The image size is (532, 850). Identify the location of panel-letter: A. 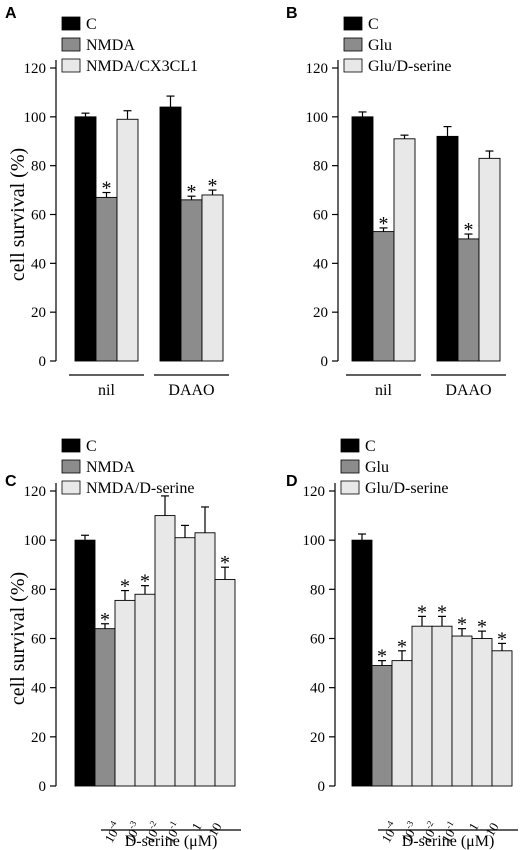
(11, 13).